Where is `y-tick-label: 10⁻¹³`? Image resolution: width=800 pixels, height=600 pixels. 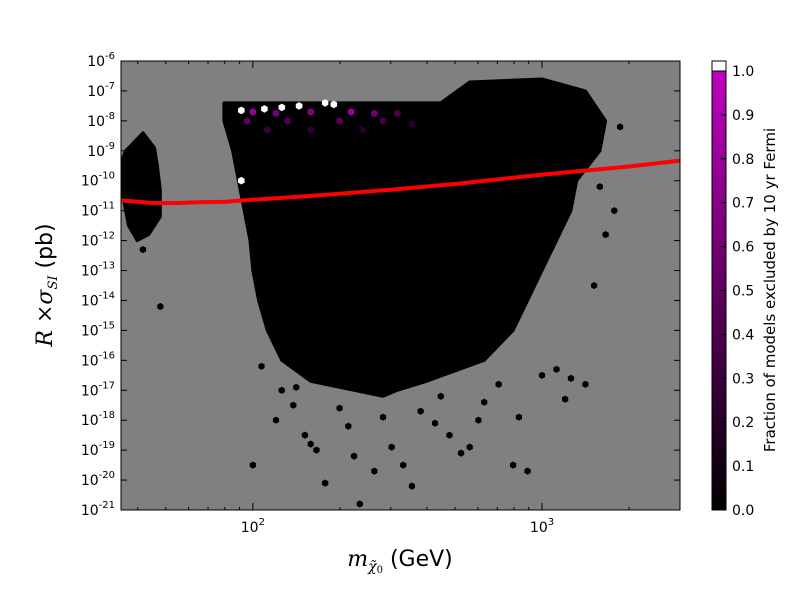
y-tick-label: 10⁻¹³ is located at coordinates (98, 270).